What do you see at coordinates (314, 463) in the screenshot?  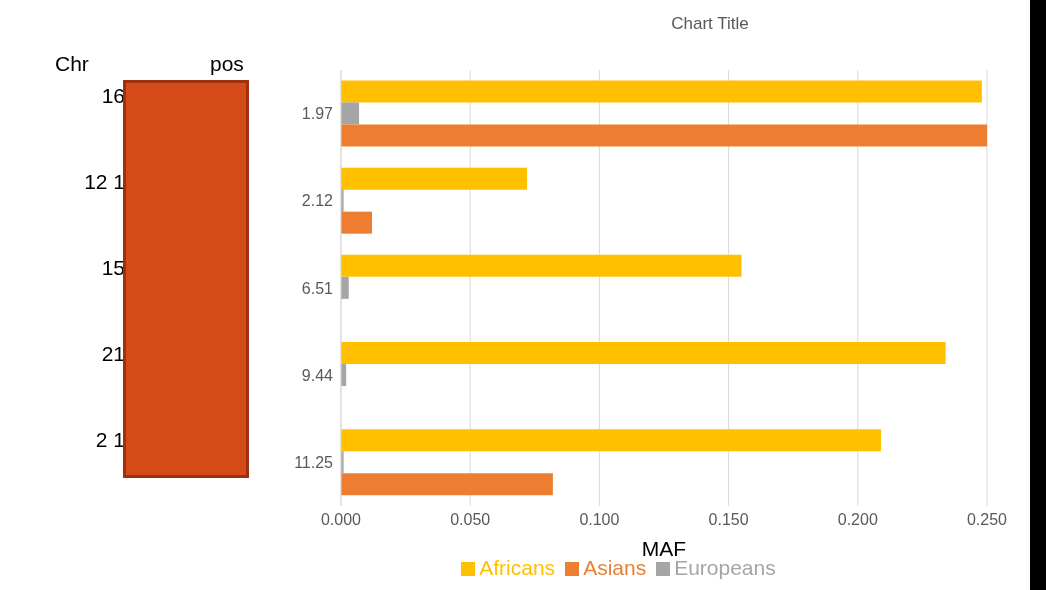 I see `y-tick-label: 11.25` at bounding box center [314, 463].